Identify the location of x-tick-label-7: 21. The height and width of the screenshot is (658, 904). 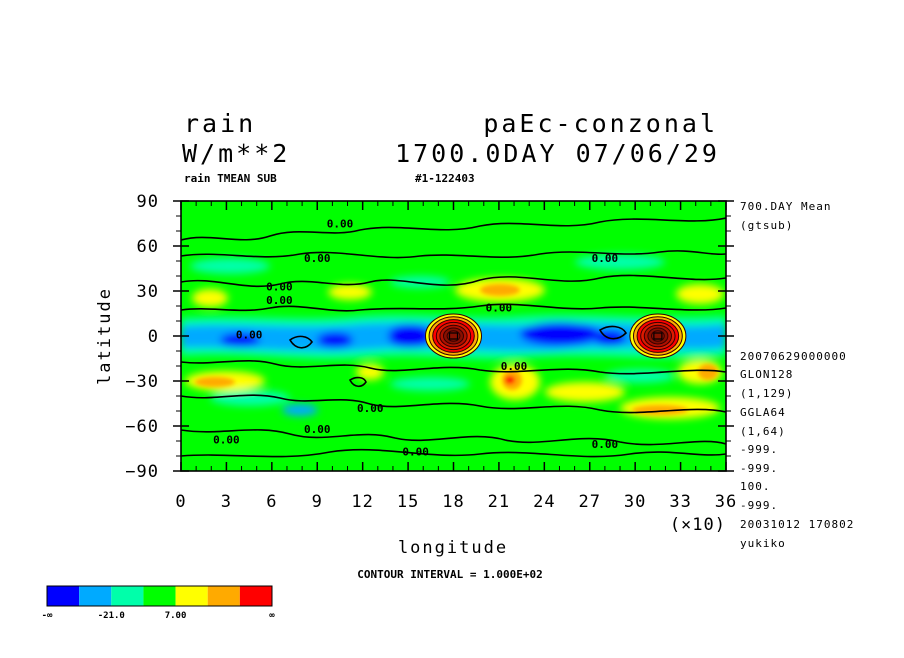
(499, 502).